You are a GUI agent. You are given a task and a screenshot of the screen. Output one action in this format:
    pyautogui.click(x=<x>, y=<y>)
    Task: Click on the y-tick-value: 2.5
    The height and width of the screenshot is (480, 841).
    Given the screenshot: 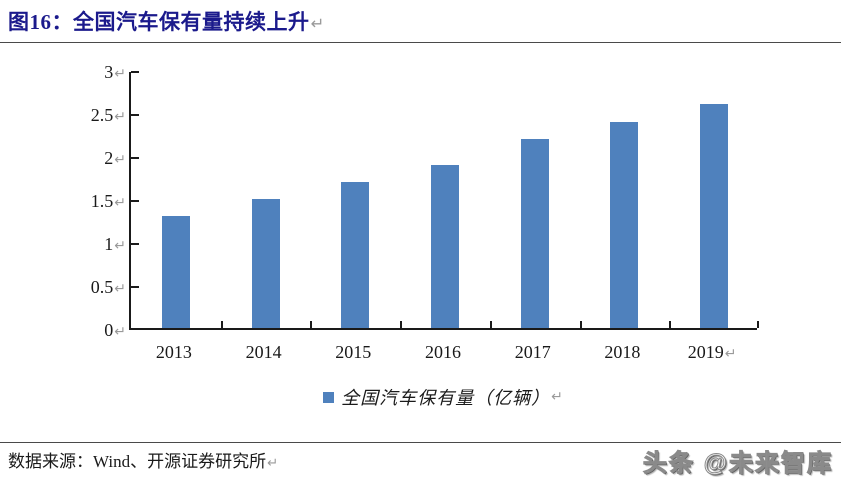 What is the action you would take?
    pyautogui.click(x=102, y=115)
    